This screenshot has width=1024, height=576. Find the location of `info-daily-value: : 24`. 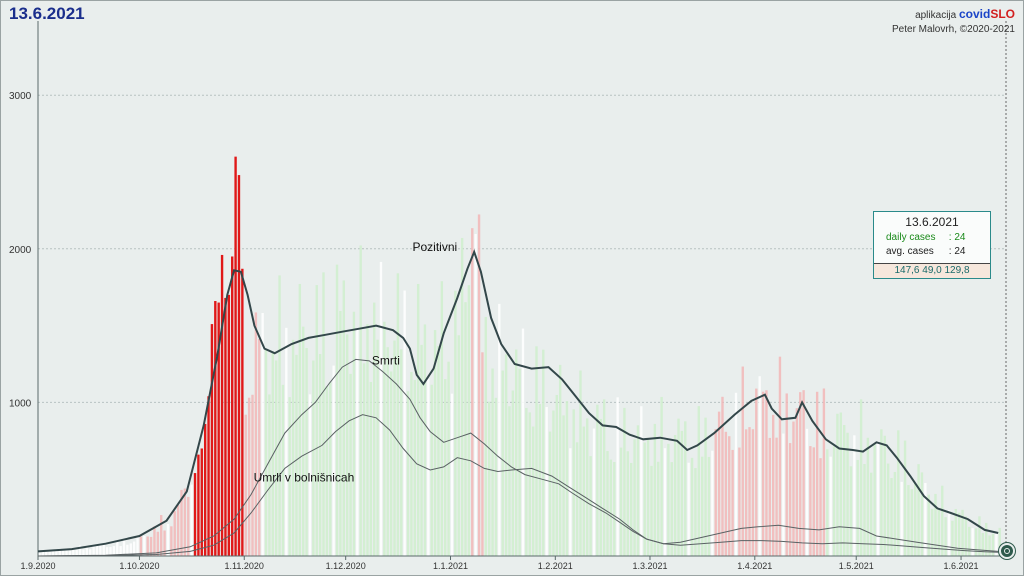

info-daily-value: : 24 is located at coordinates (957, 237).